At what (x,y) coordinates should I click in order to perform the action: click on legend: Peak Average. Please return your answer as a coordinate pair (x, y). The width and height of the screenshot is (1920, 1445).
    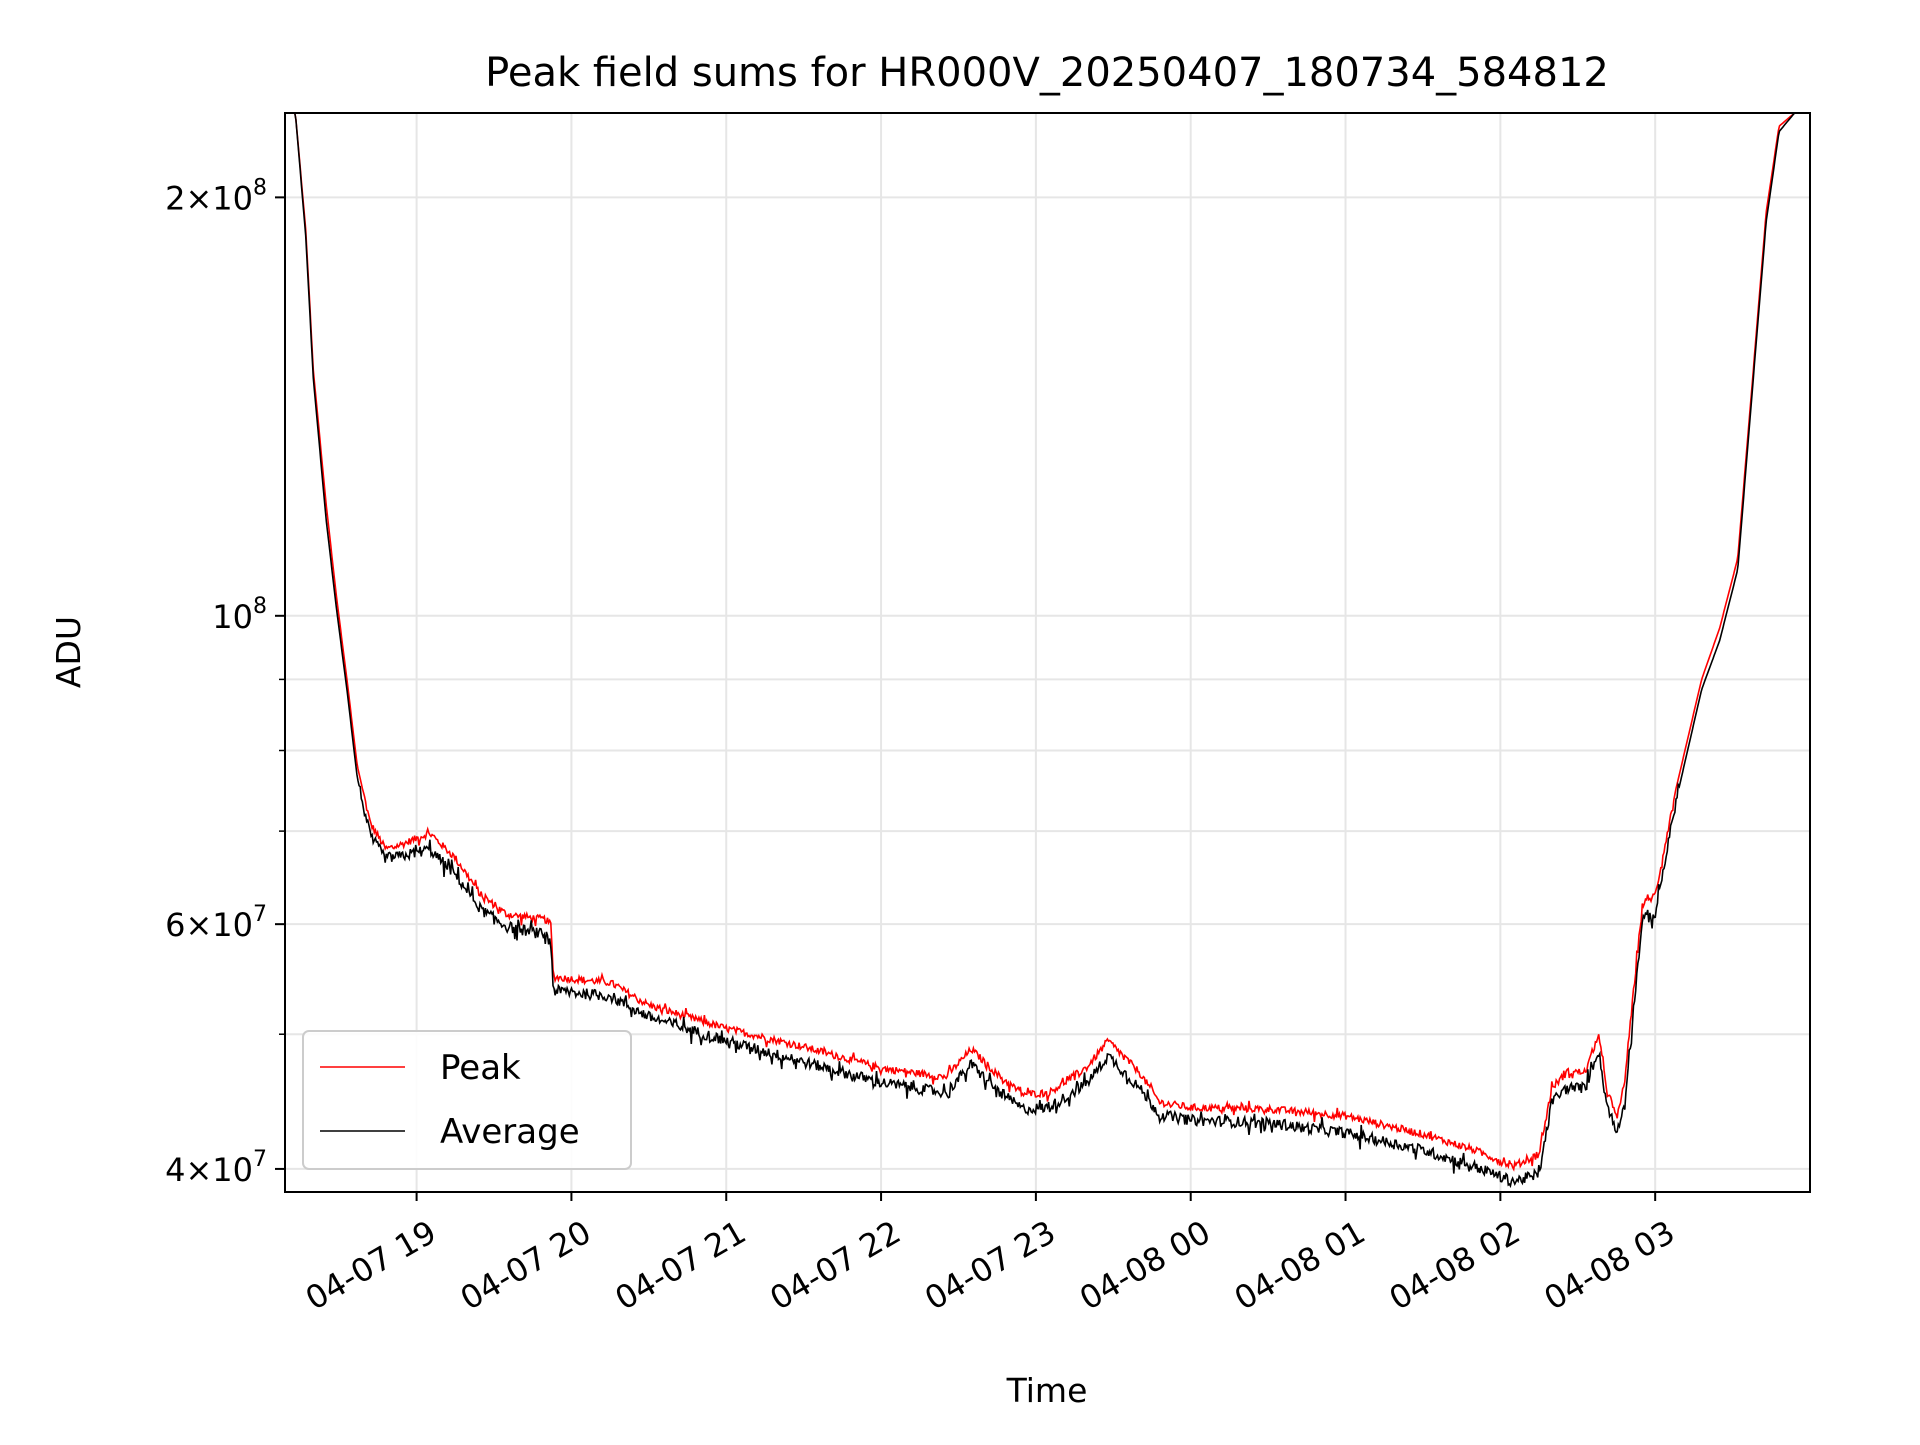
    Looking at the image, I should click on (467, 1100).